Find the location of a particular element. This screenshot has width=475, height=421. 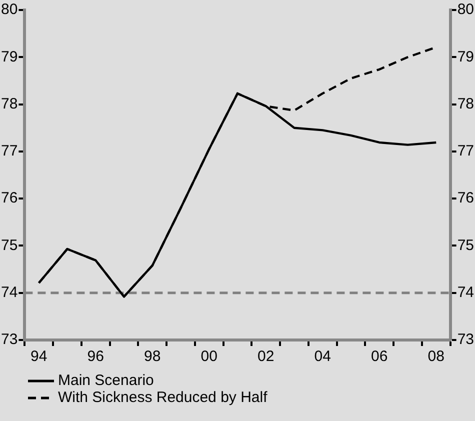

y2-tick-label: 76 is located at coordinates (465, 198).